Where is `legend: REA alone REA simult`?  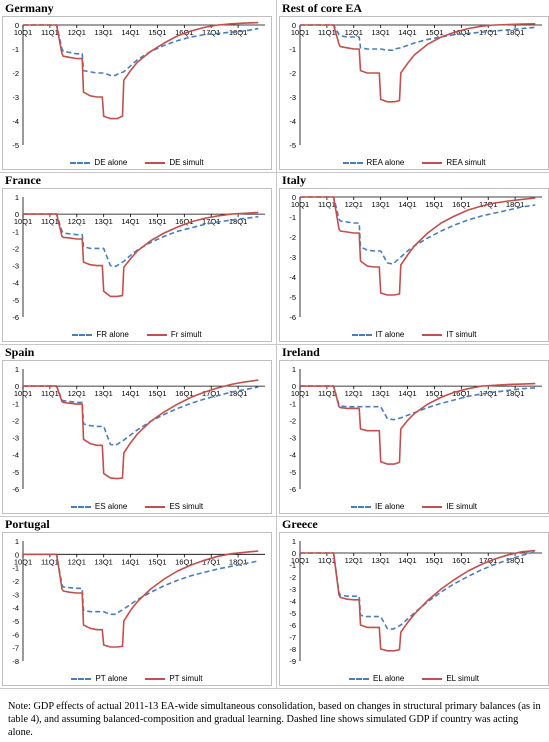 legend: REA alone REA simult is located at coordinates (414, 162).